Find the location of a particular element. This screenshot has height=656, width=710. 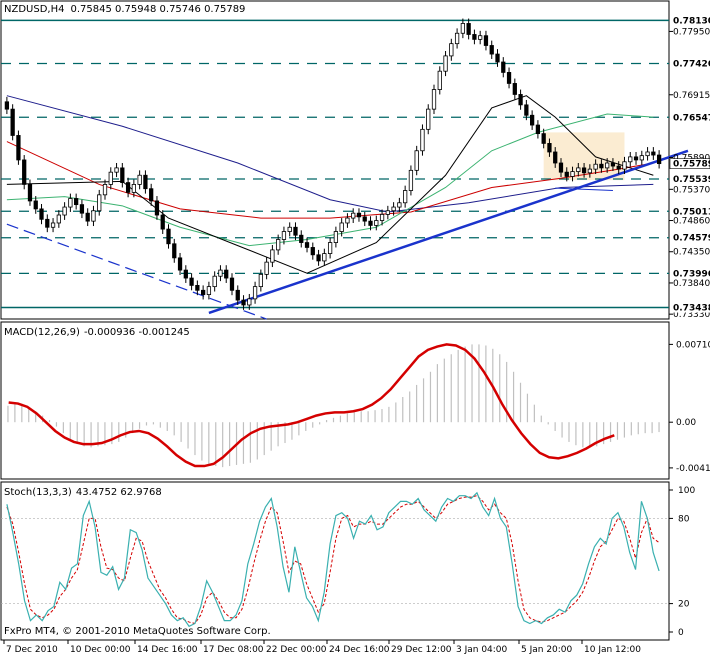

time-axis-label: 22 Dec 00:00 is located at coordinates (296, 650).